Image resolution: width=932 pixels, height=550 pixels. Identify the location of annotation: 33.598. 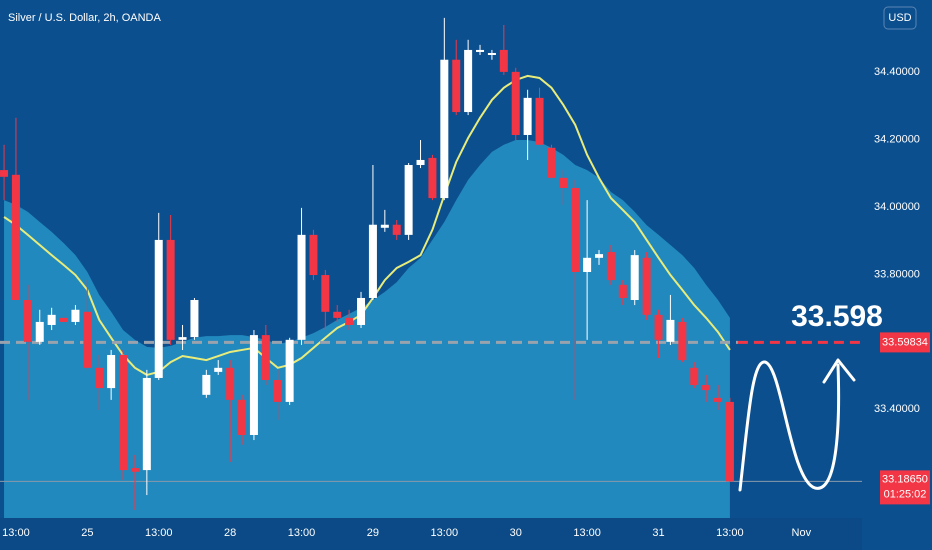
(837, 316).